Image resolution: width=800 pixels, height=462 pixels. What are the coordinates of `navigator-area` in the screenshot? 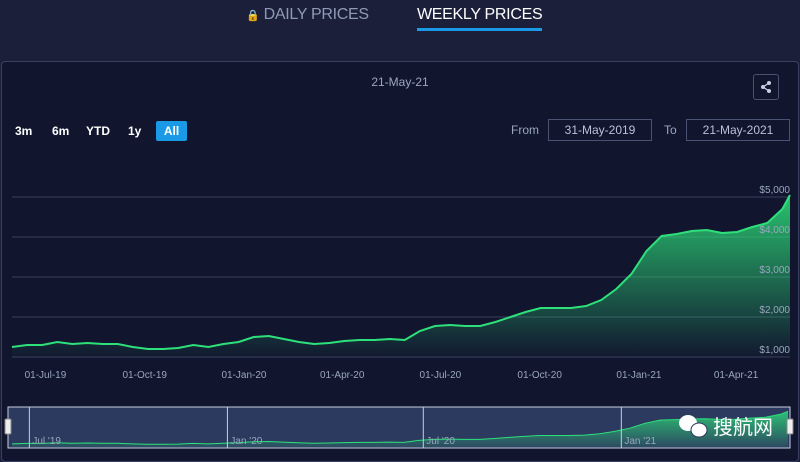 It's located at (400, 429).